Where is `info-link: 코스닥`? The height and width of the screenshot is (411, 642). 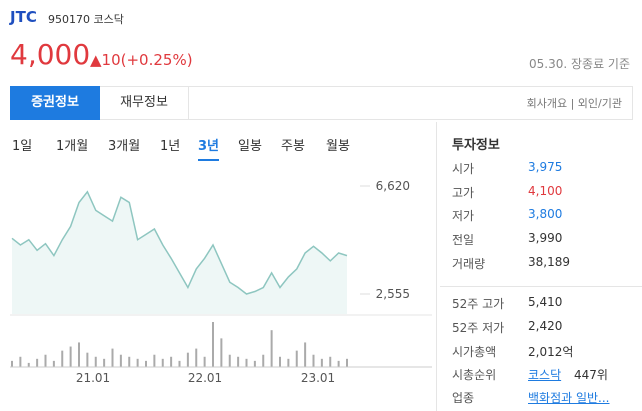
info-link: 코스닥 is located at coordinates (545, 375).